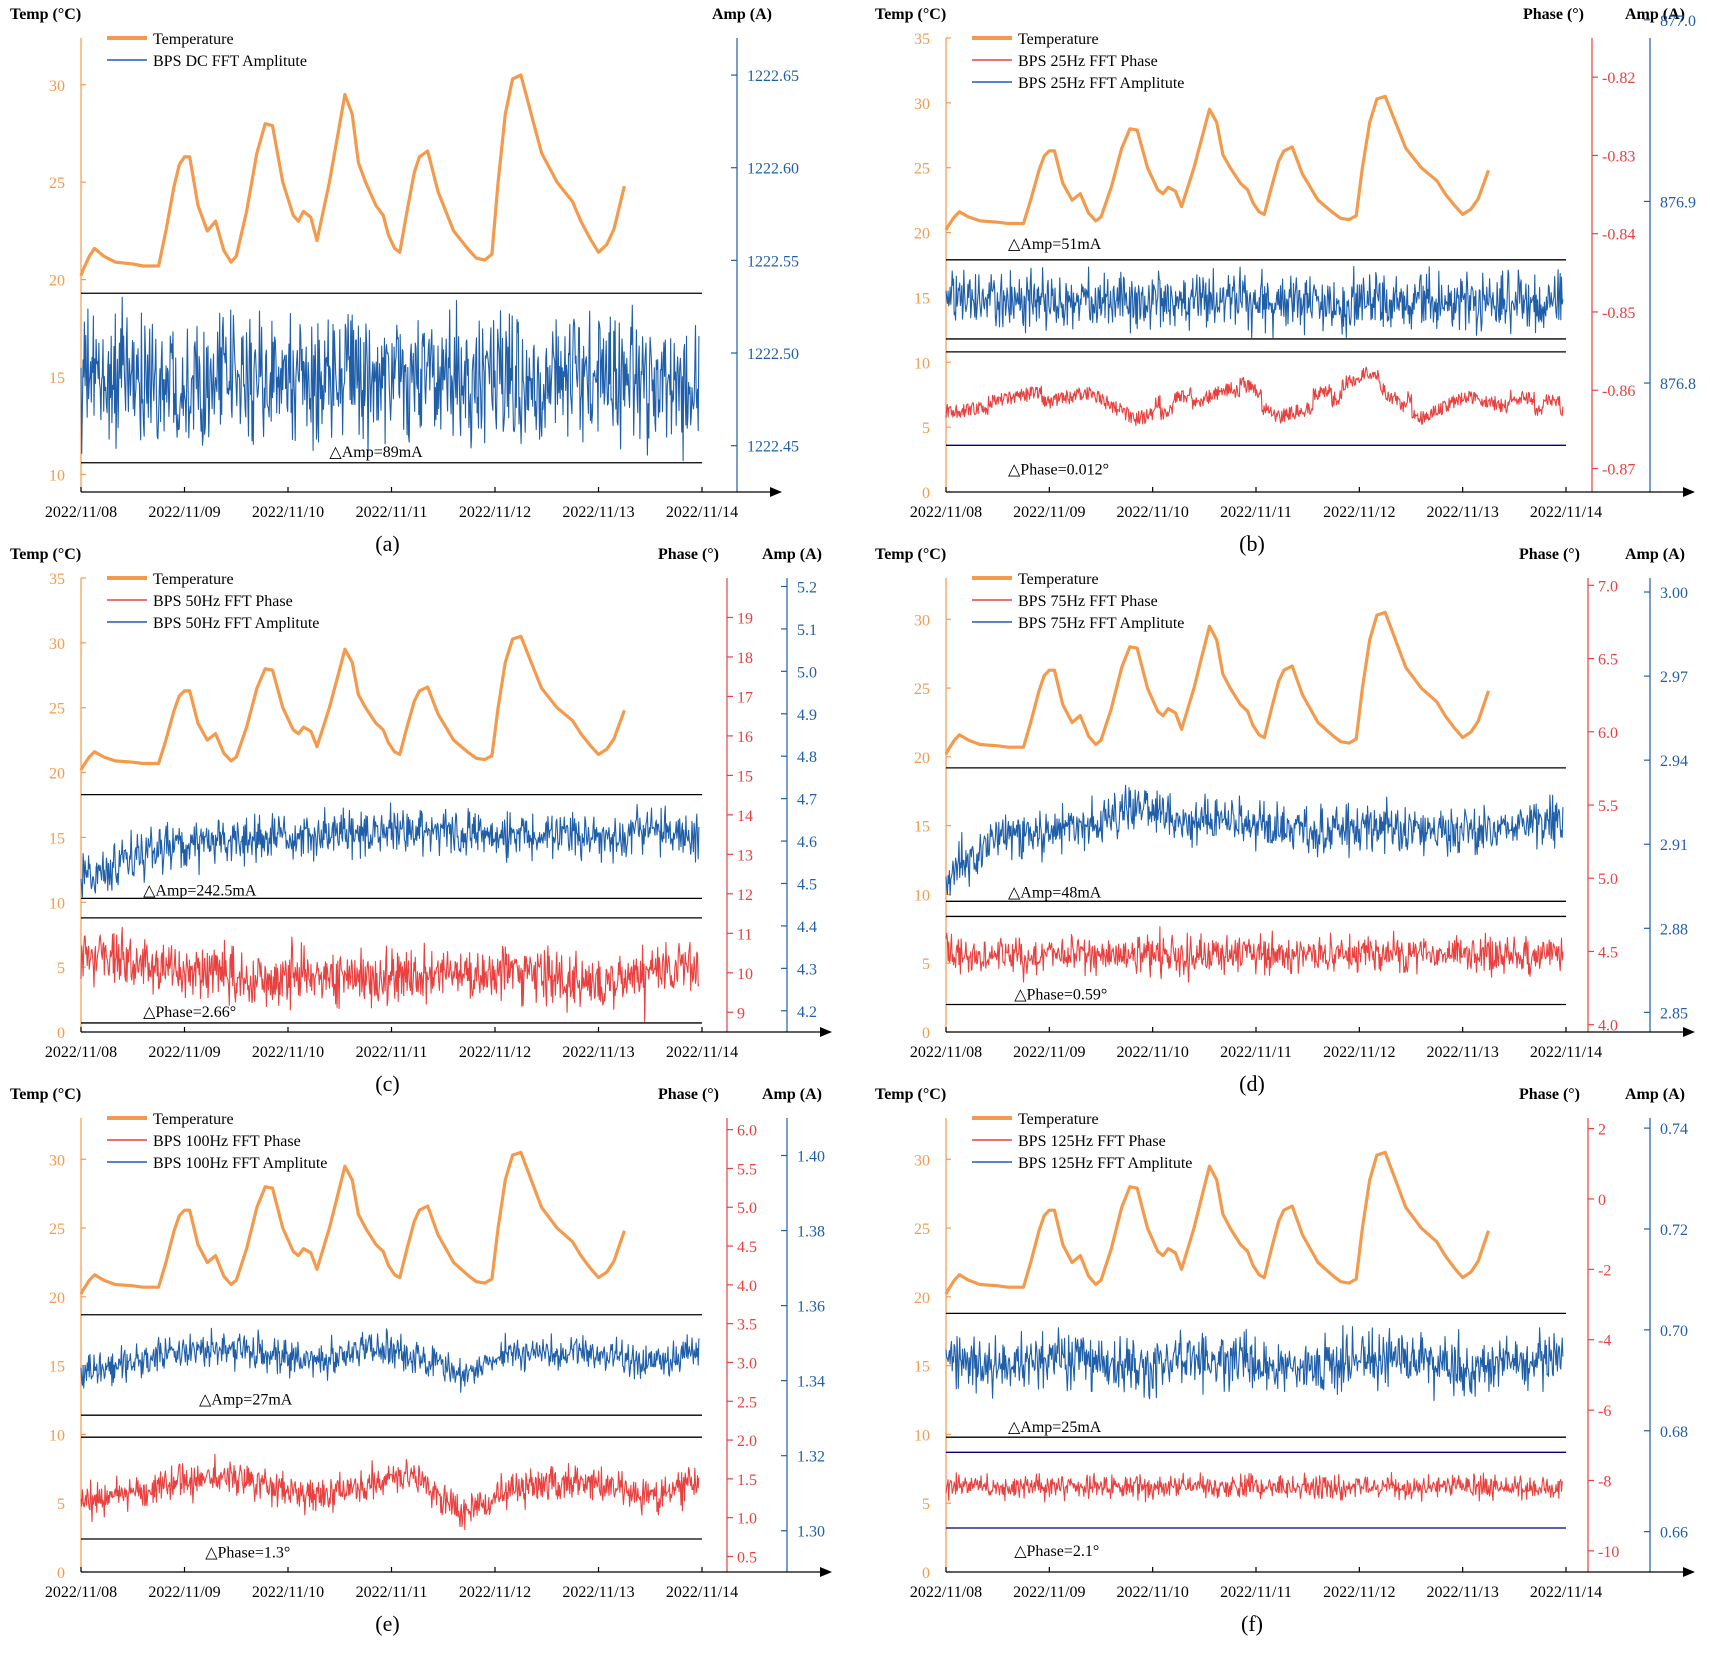 The image size is (1710, 1654). I want to click on delta-annotation: △Phase=0.012°, so click(1058, 470).